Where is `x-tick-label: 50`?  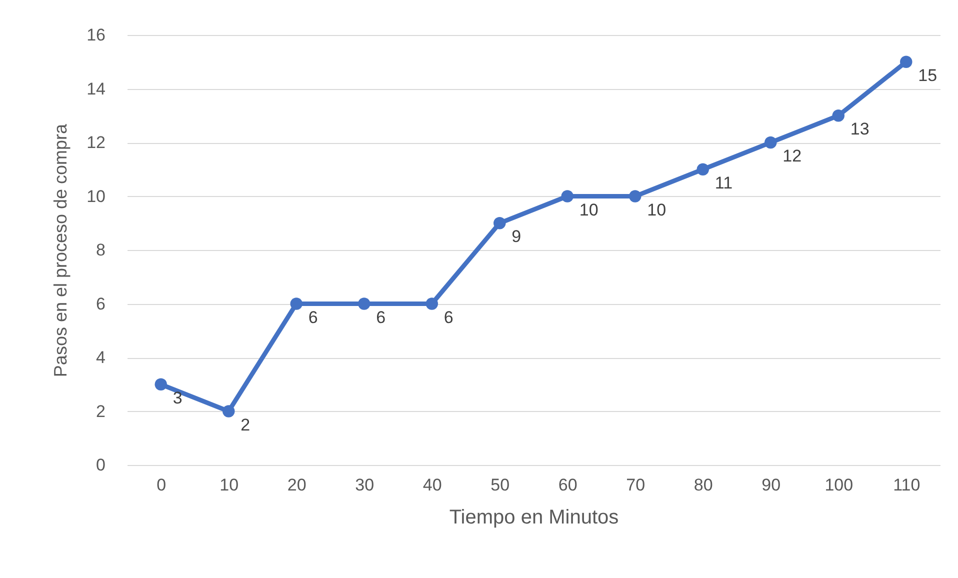
x-tick-label: 50 is located at coordinates (500, 485).